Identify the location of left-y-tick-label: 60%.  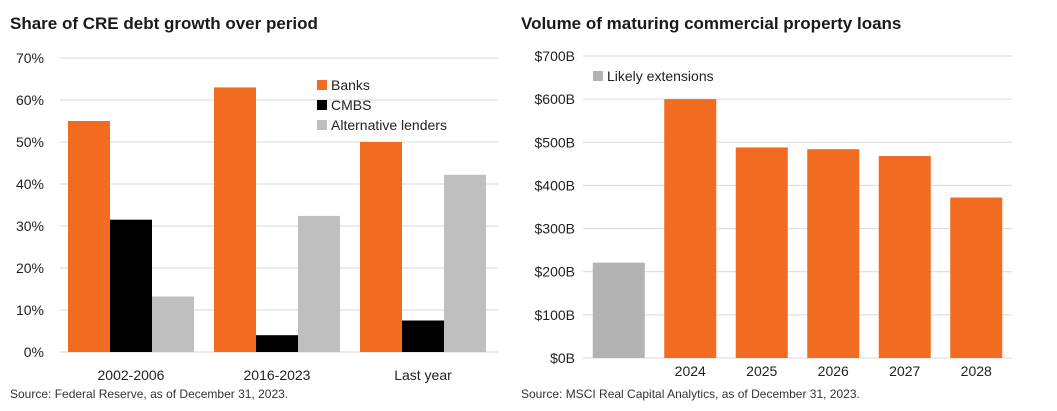
(30, 100).